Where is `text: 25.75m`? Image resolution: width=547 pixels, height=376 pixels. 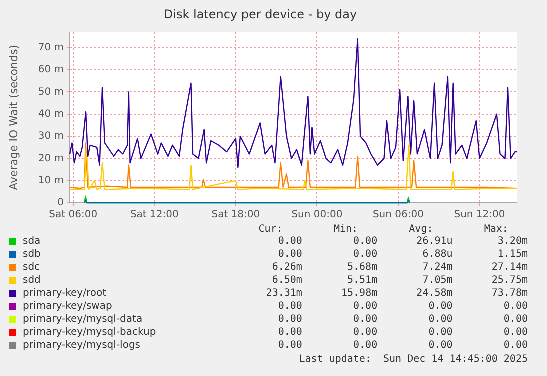
text: 25.75m is located at coordinates (509, 280).